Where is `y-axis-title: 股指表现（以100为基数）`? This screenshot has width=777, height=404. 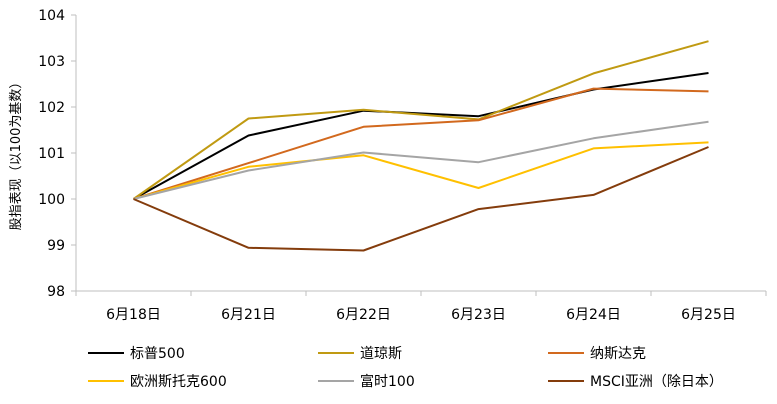
y-axis-title: 股指表现（以100为基数） is located at coordinates (16, 153).